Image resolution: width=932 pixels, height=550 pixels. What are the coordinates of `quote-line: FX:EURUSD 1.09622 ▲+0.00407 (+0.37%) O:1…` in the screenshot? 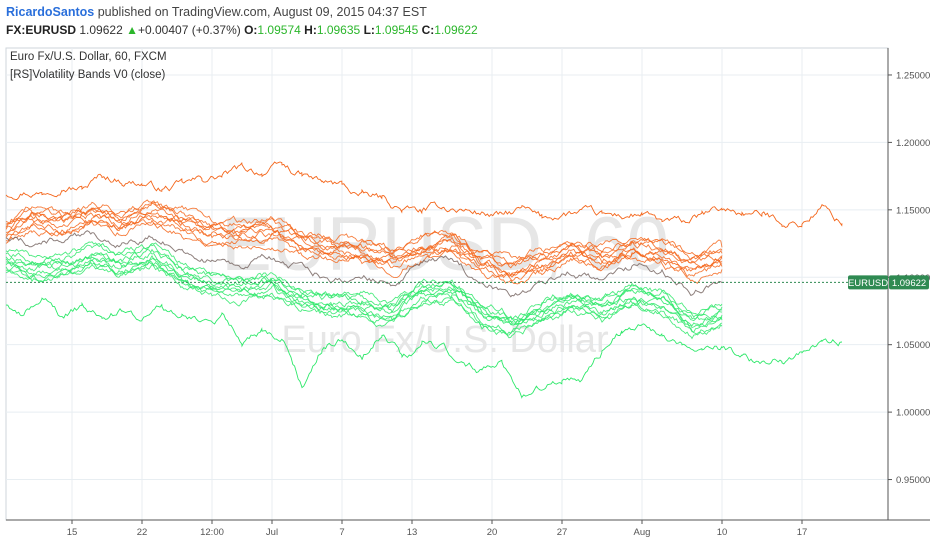 It's located at (242, 30).